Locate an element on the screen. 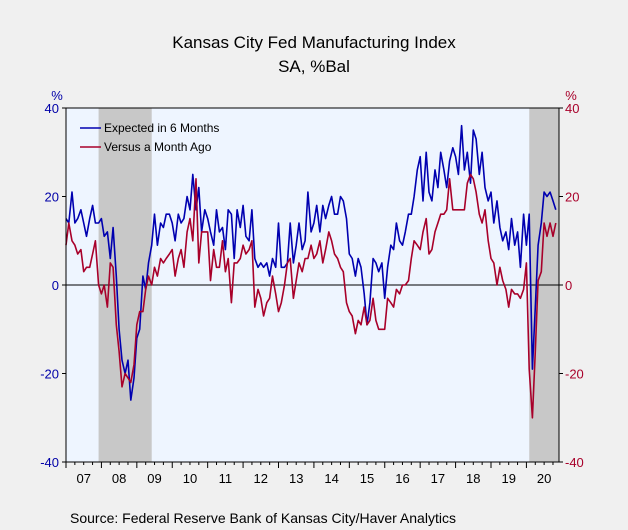 The image size is (628, 530). x-tick-label: 18 is located at coordinates (473, 478).